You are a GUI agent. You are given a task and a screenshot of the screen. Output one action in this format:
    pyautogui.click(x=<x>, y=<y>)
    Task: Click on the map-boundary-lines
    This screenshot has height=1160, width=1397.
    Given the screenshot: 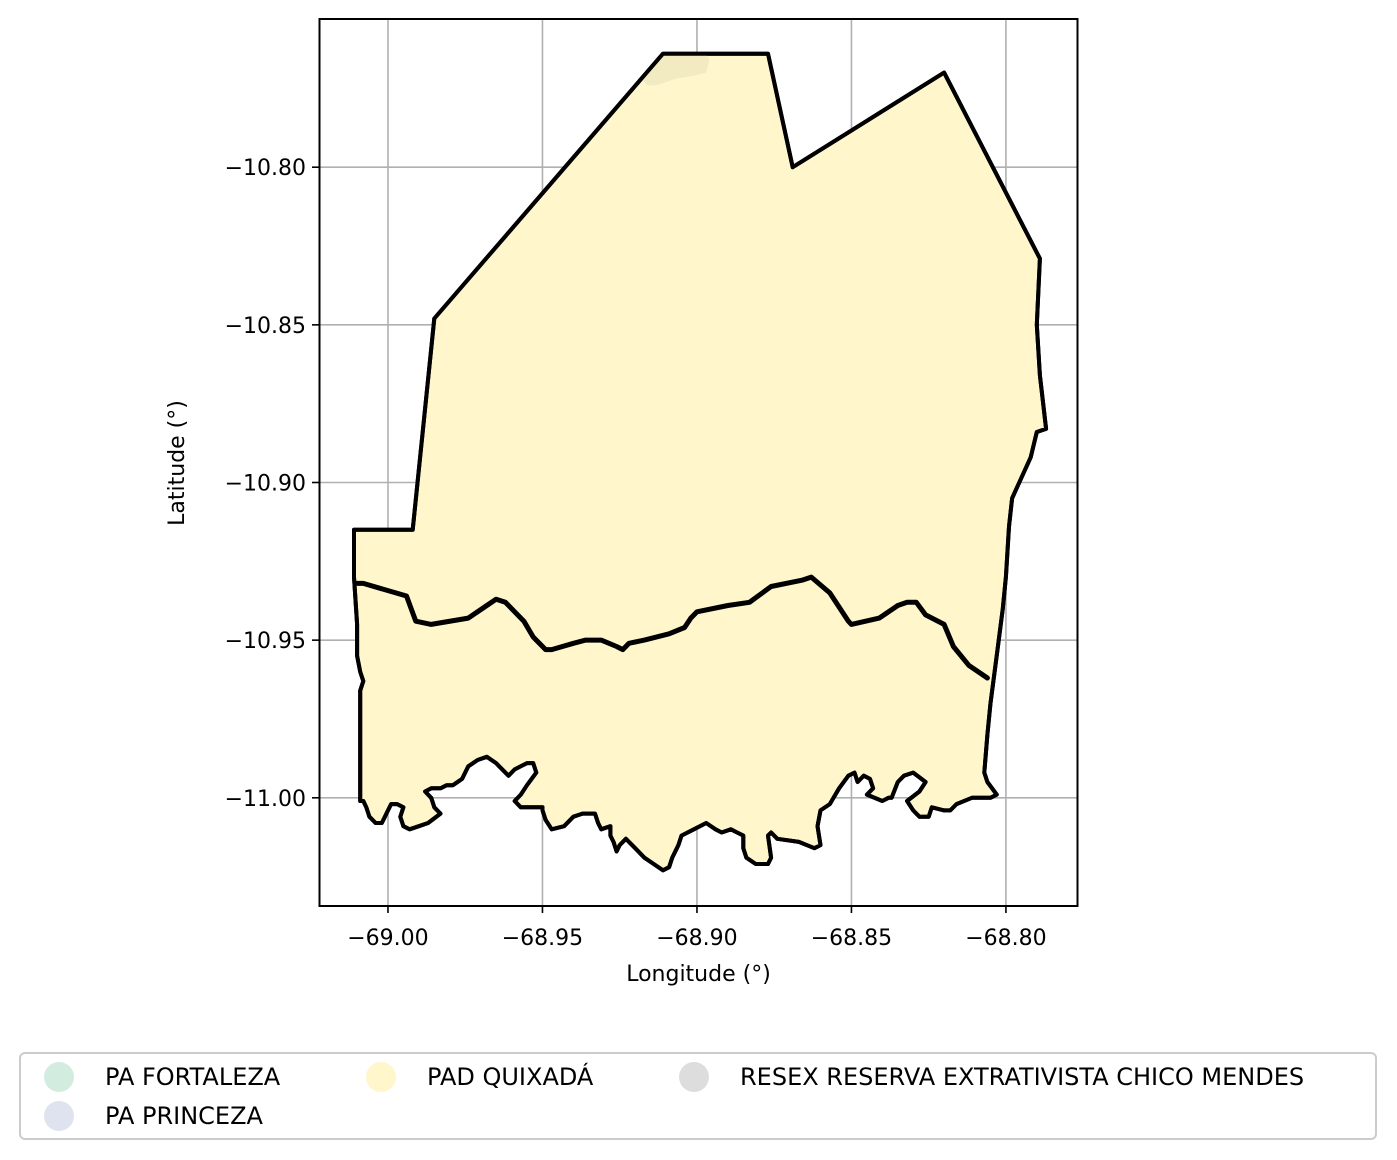 What is the action you would take?
    pyautogui.click(x=672, y=627)
    